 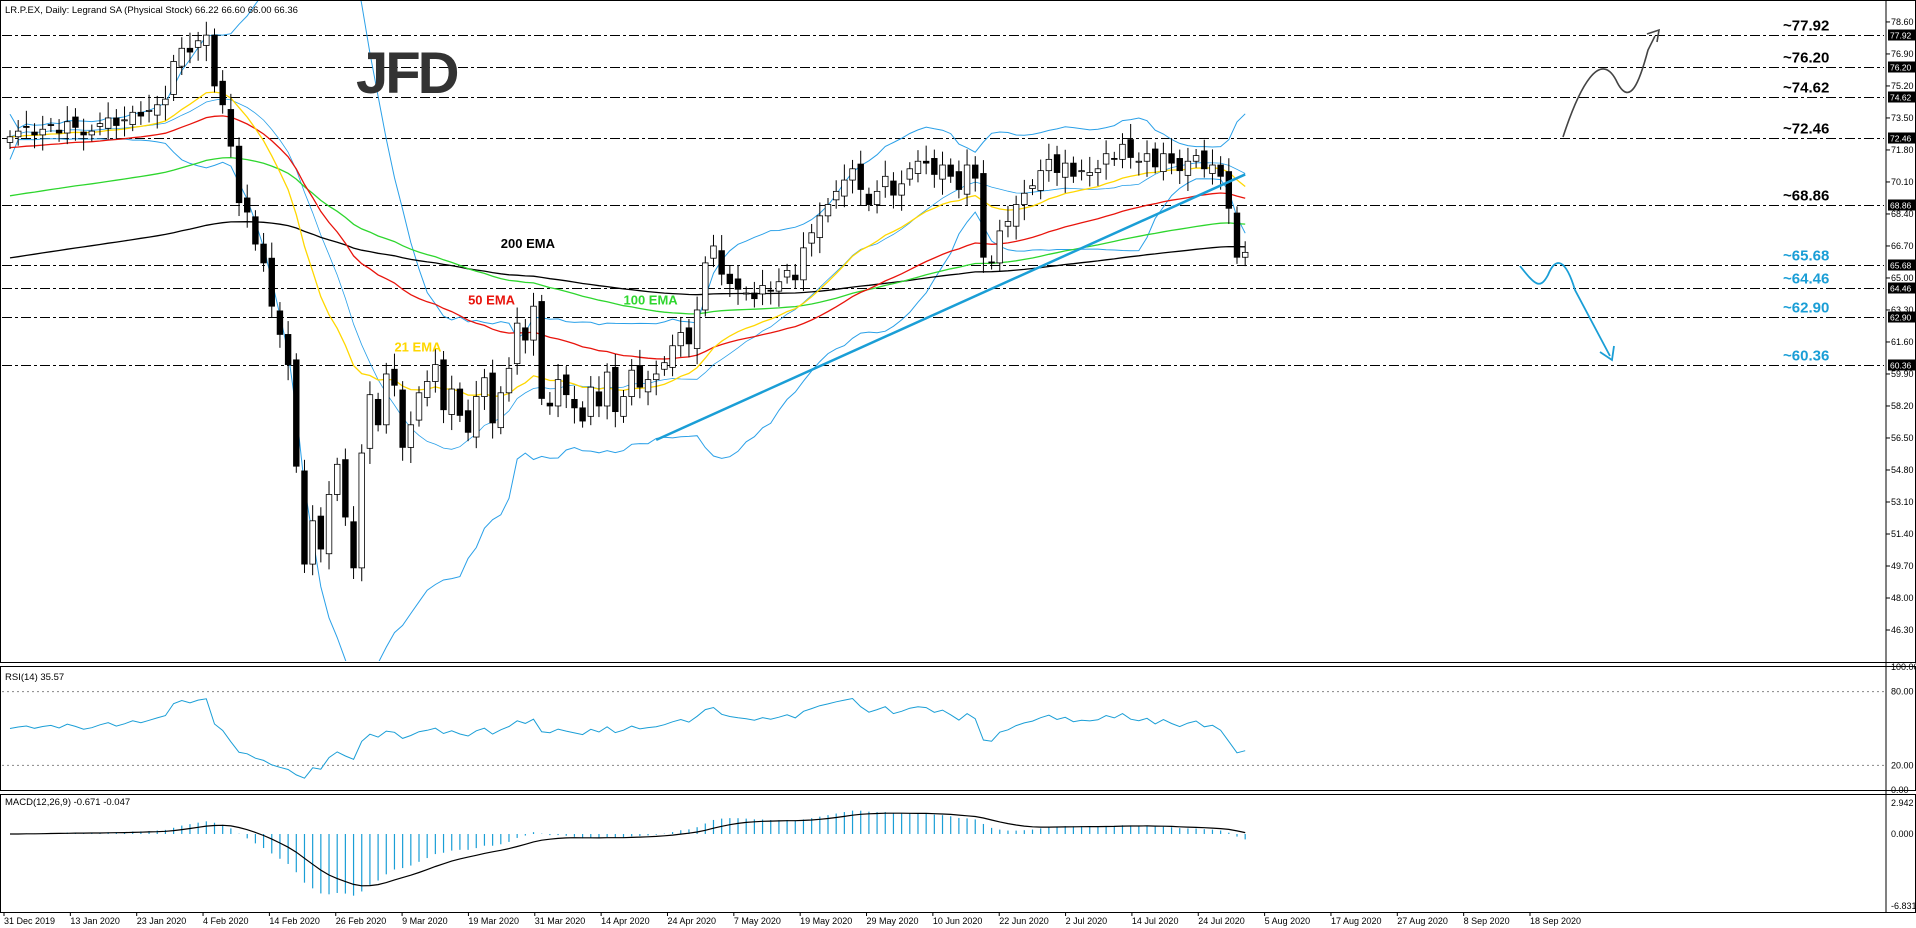 I want to click on macd-panel, so click(x=958, y=853).